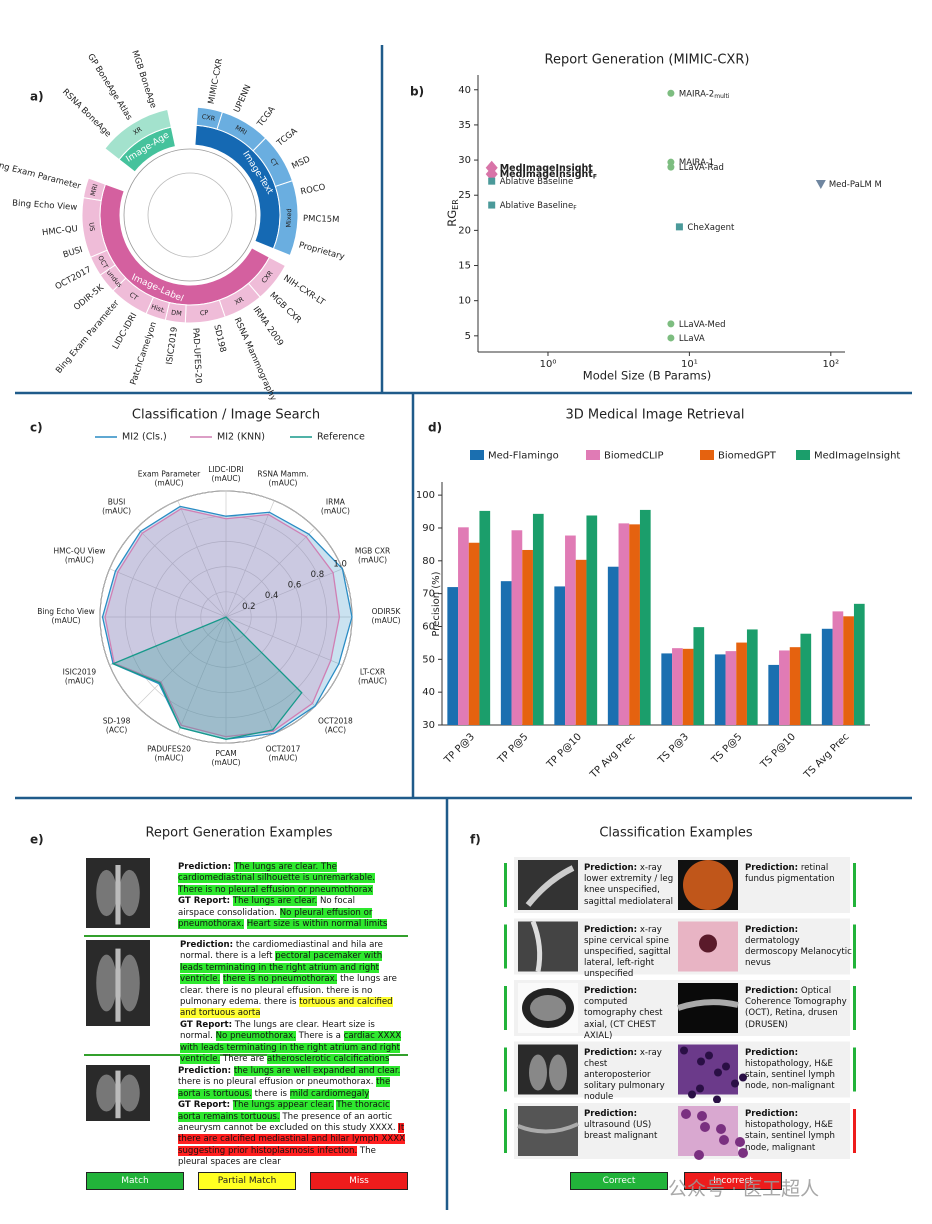 The height and width of the screenshot is (1224, 932). What do you see at coordinates (322, 251) in the screenshot?
I see `dataset-label: Proprietary` at bounding box center [322, 251].